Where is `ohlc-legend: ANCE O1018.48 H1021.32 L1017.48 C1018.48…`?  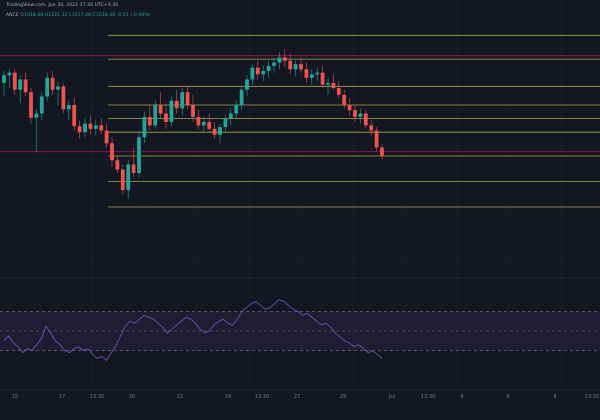 ohlc-legend: ANCE O1018.48 H1021.32 L1017.48 C1018.48… is located at coordinates (78, 15).